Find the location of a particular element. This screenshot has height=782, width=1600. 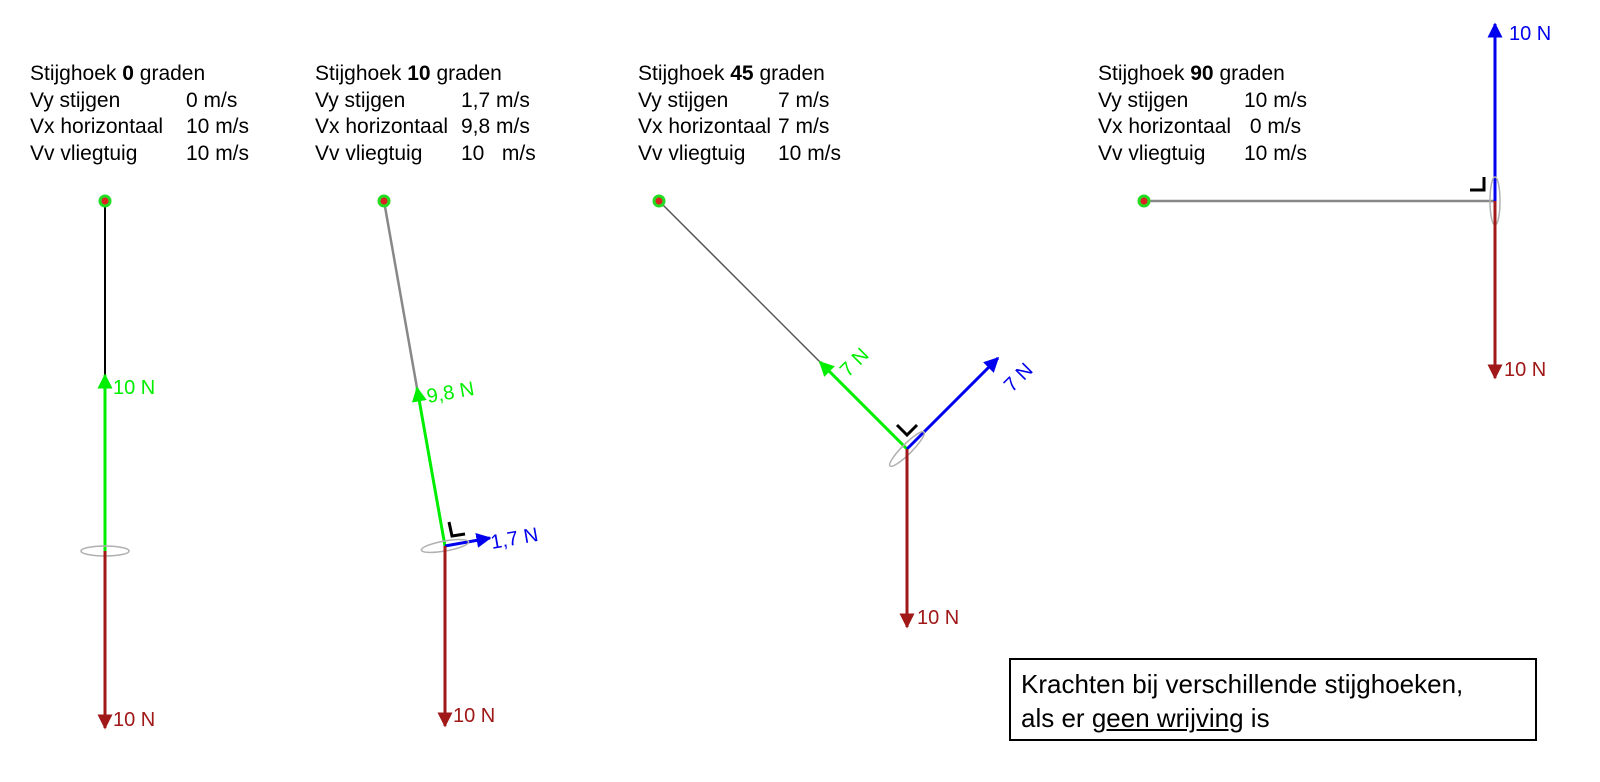

caption-line-1: Krachten bij verschillende stijghoeken, is located at coordinates (1242, 684).